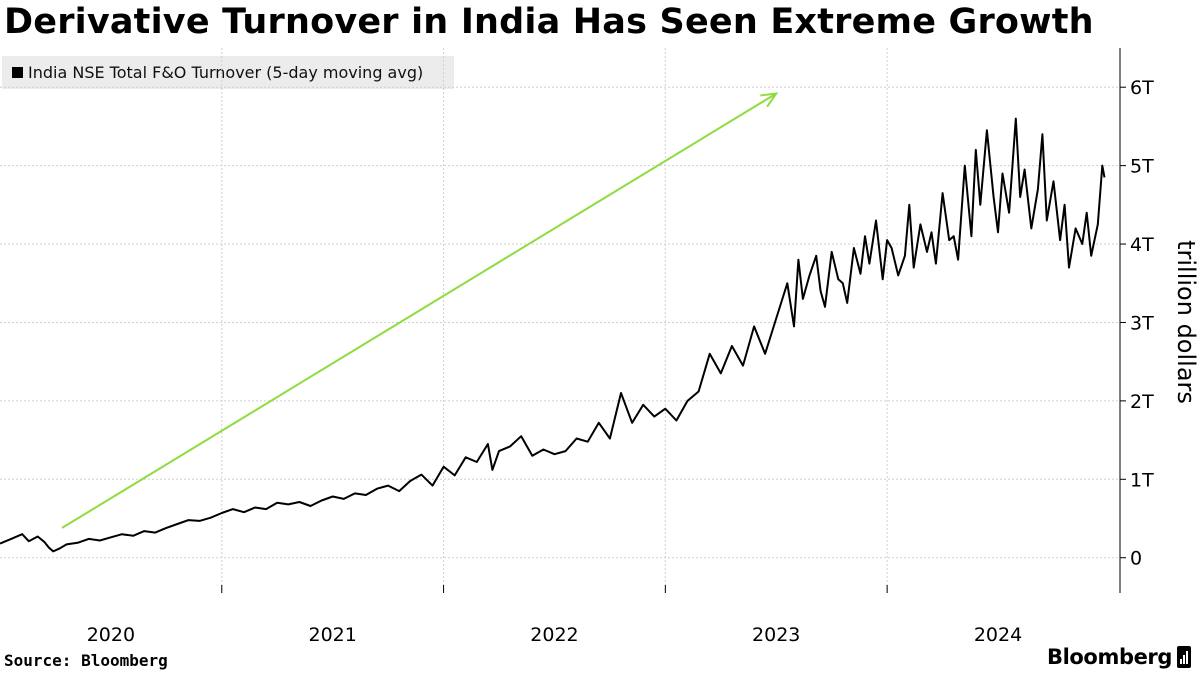 The image size is (1200, 675). Describe the element at coordinates (332, 635) in the screenshot. I see `x-tick-label: 2021` at that location.